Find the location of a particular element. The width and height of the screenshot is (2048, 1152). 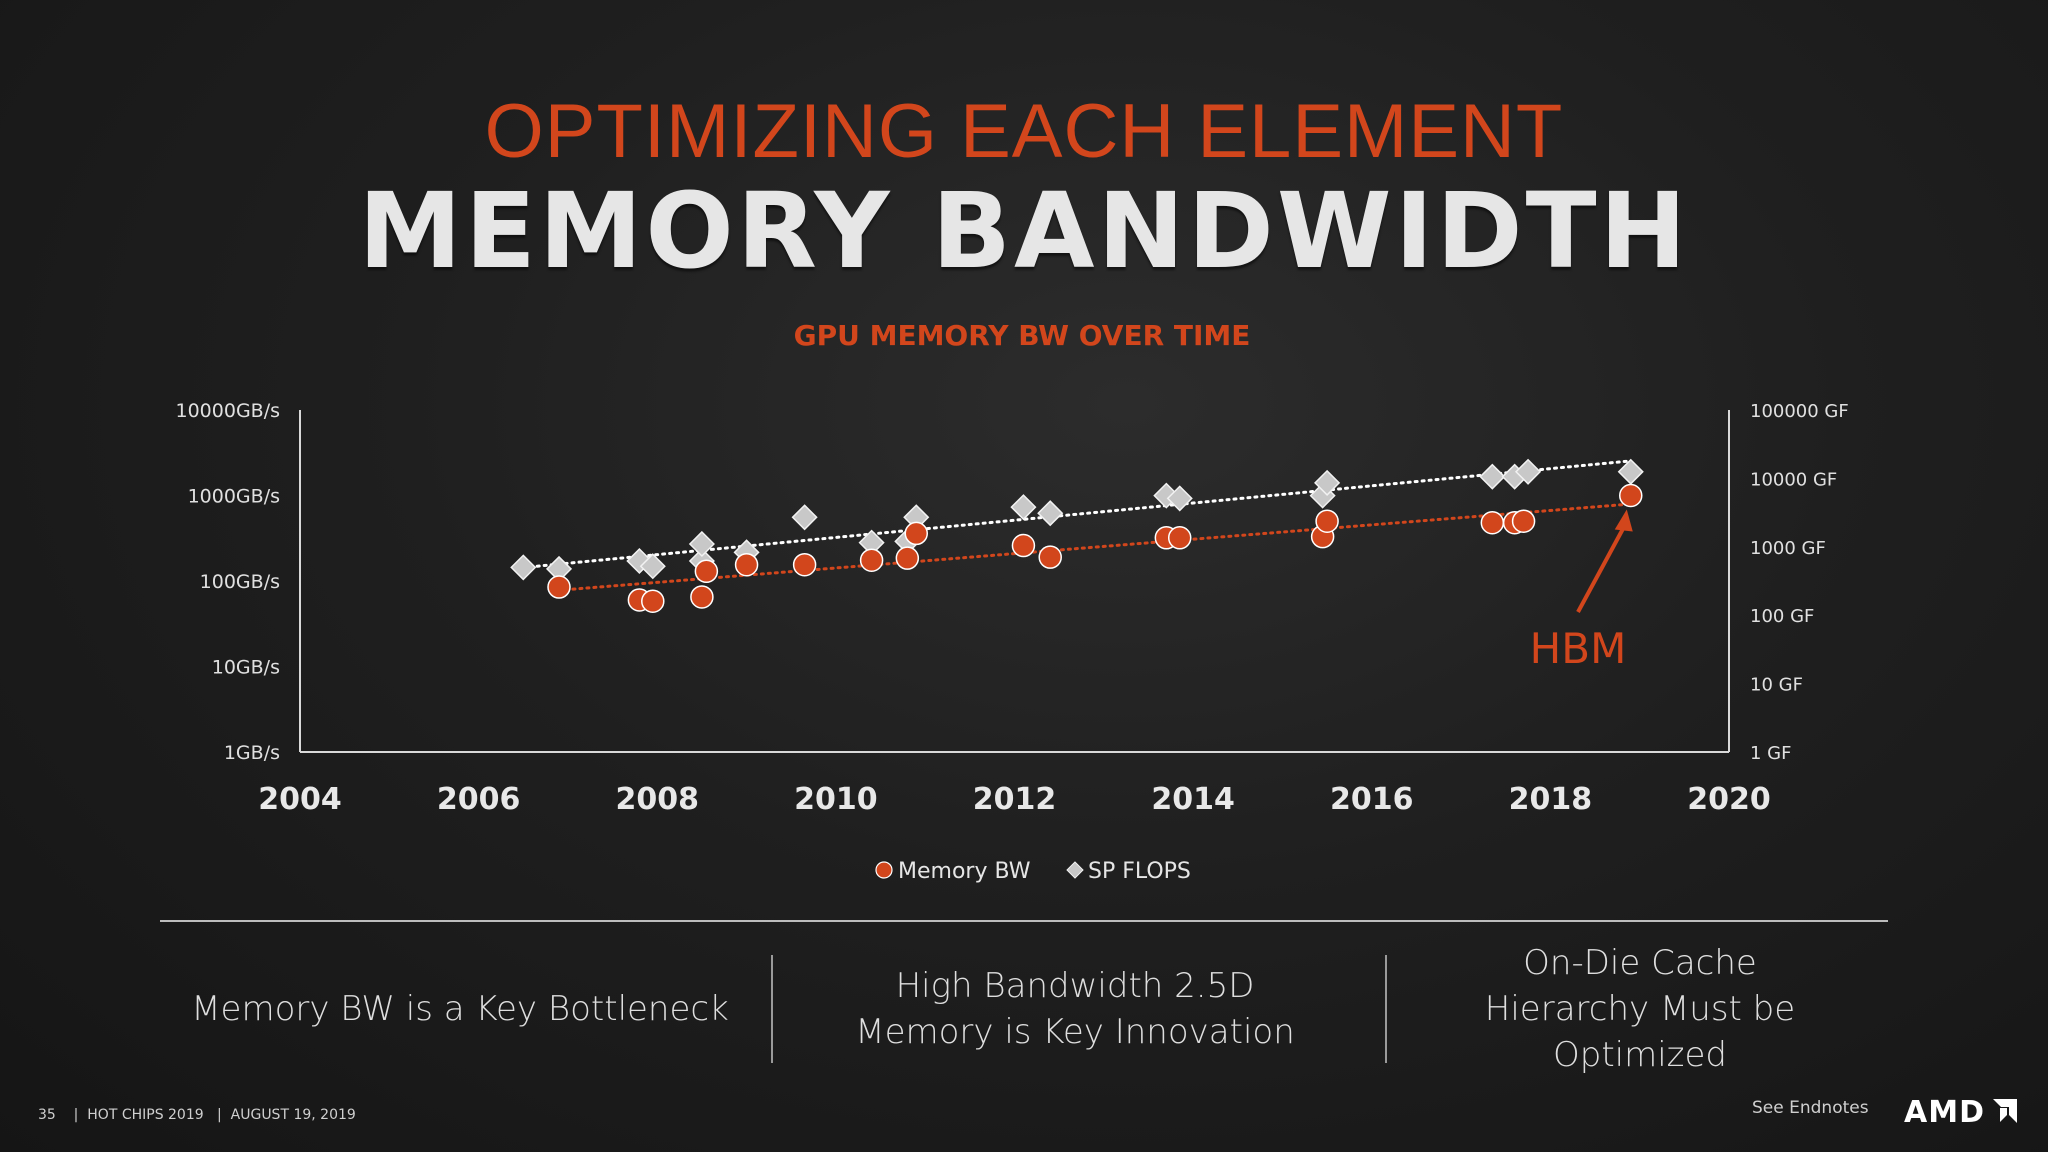

key-point-bottleneck: Memory BW is a Key Bottleneck is located at coordinates (460, 1009).